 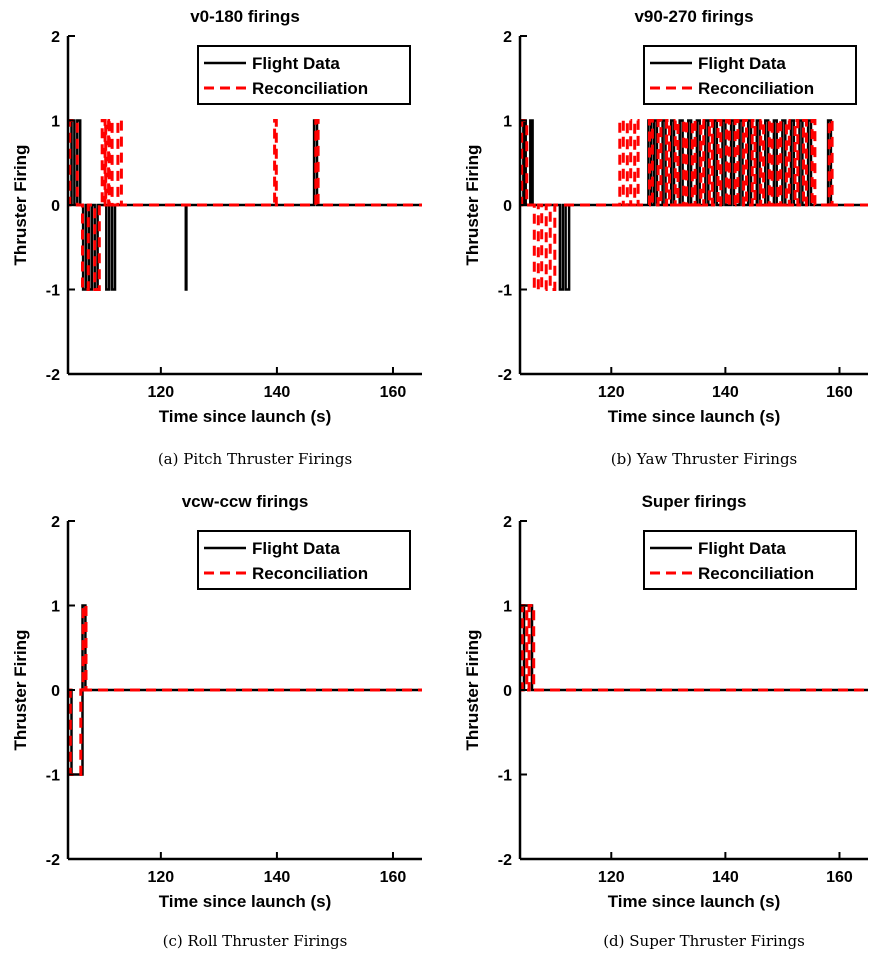 I want to click on chart-title: v0-180 firings, so click(x=245, y=16).